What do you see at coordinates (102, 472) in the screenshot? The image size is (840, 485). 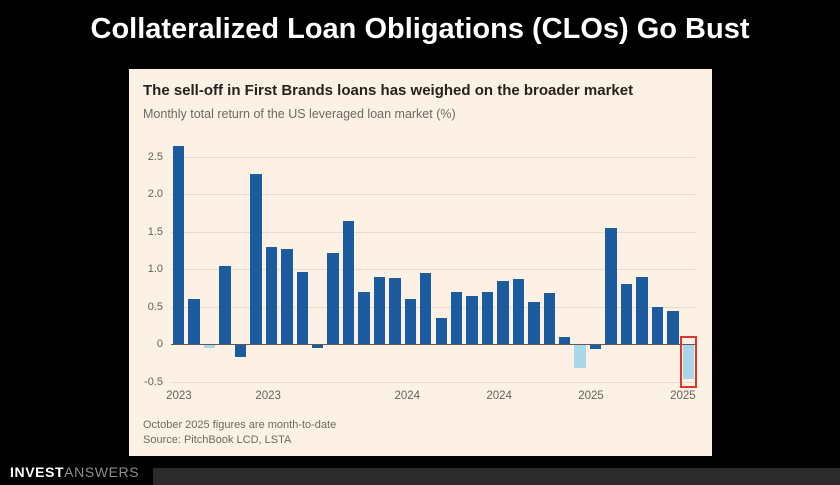 I see `brand-logo-light: ANSWERS` at bounding box center [102, 472].